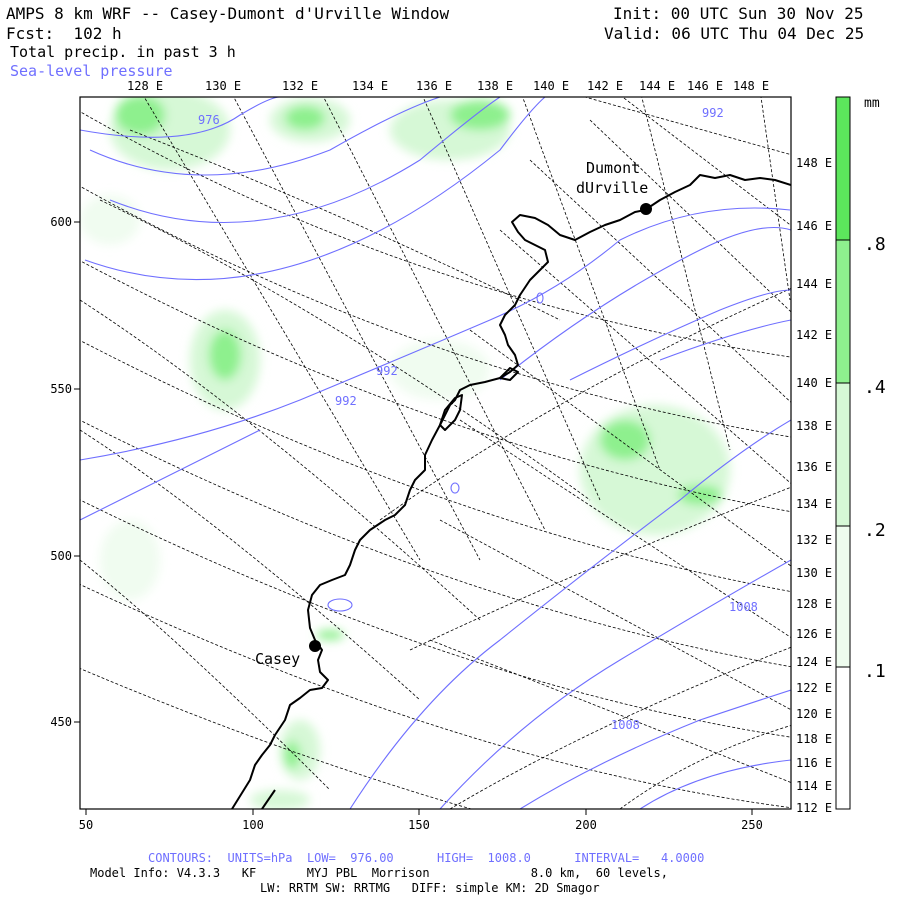  What do you see at coordinates (860, 453) in the screenshot?
I see `colorbar: mm .8 .4 .2 .1` at bounding box center [860, 453].